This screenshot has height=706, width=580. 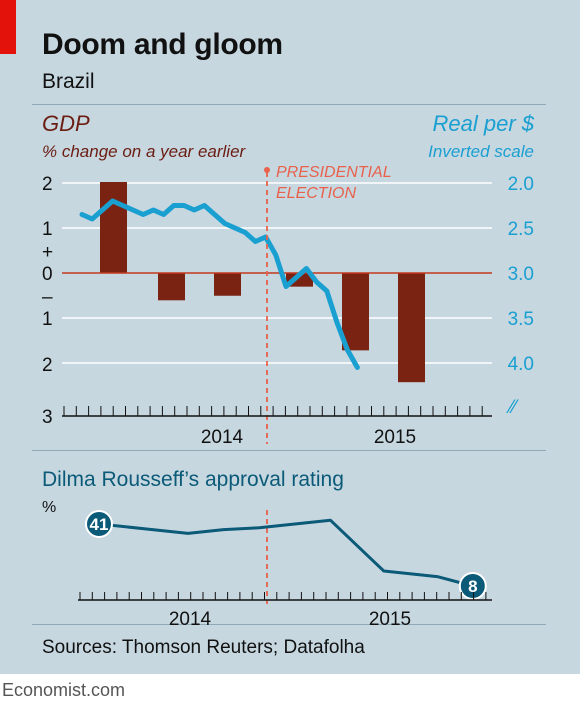 I want to click on approval-x-ticks, so click(x=283, y=596).